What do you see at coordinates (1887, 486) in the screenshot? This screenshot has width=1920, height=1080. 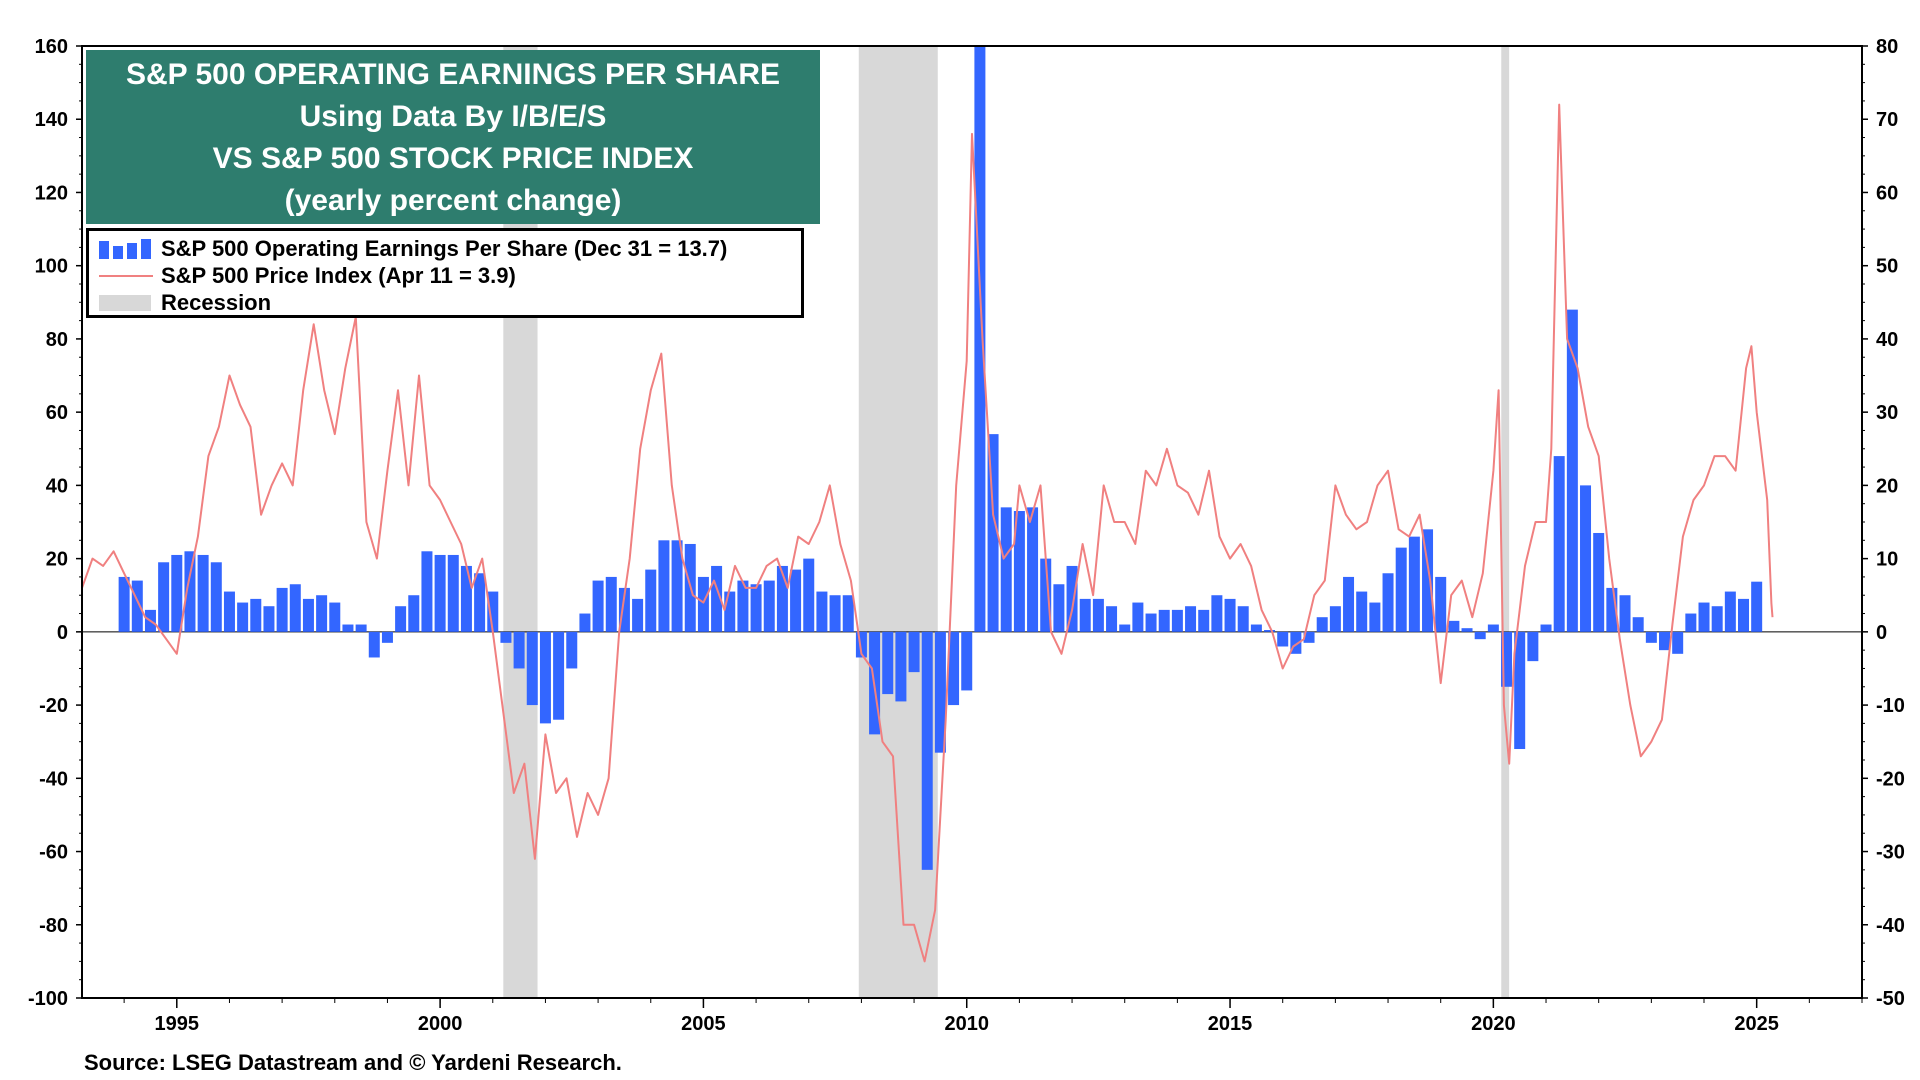 I see `y-right-tick-label: 20` at bounding box center [1887, 486].